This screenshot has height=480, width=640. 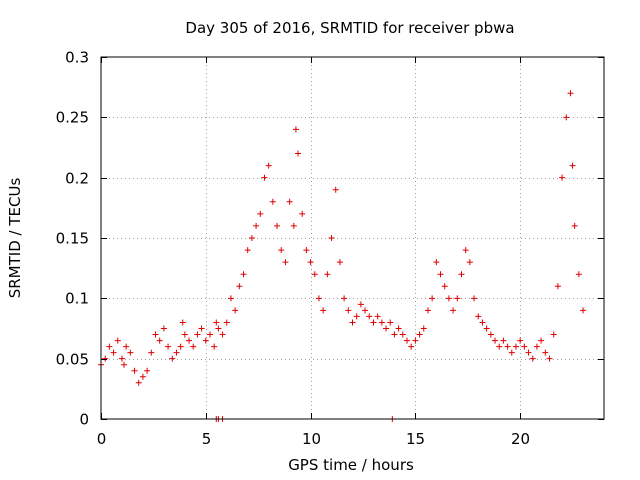 What do you see at coordinates (207, 439) in the screenshot?
I see `x-tick-label: 5` at bounding box center [207, 439].